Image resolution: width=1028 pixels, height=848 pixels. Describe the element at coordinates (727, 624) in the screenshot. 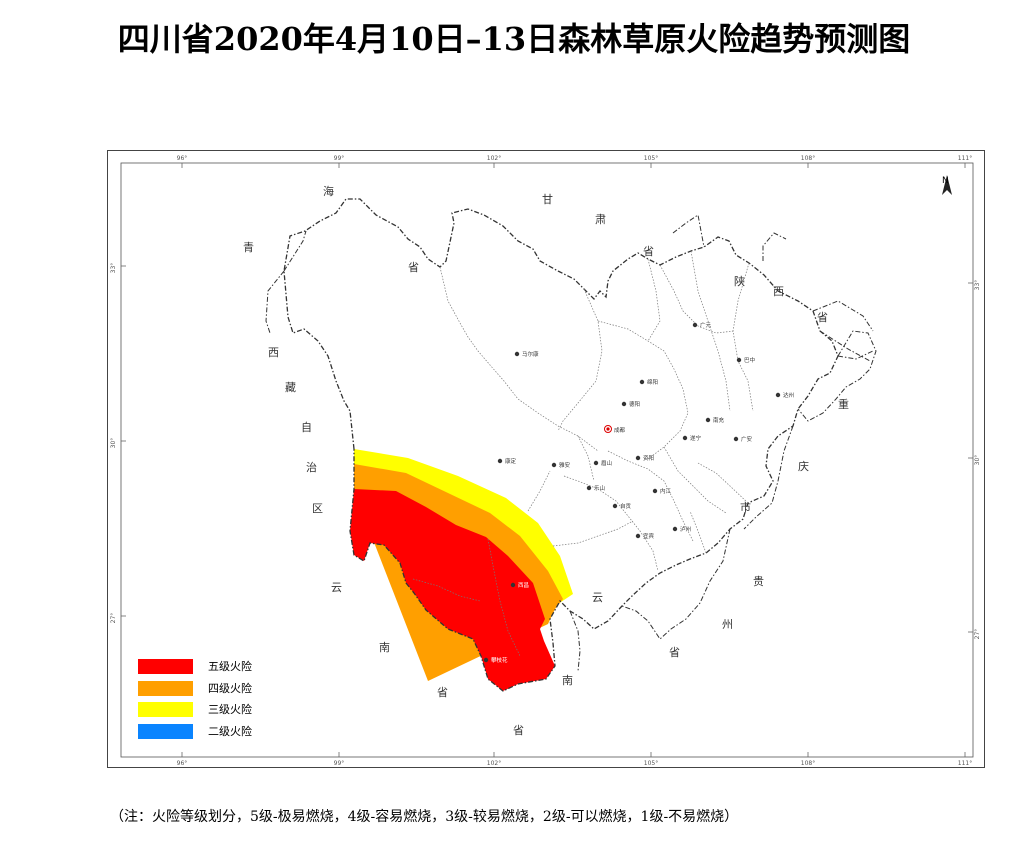

I see `region-label: 州` at that location.